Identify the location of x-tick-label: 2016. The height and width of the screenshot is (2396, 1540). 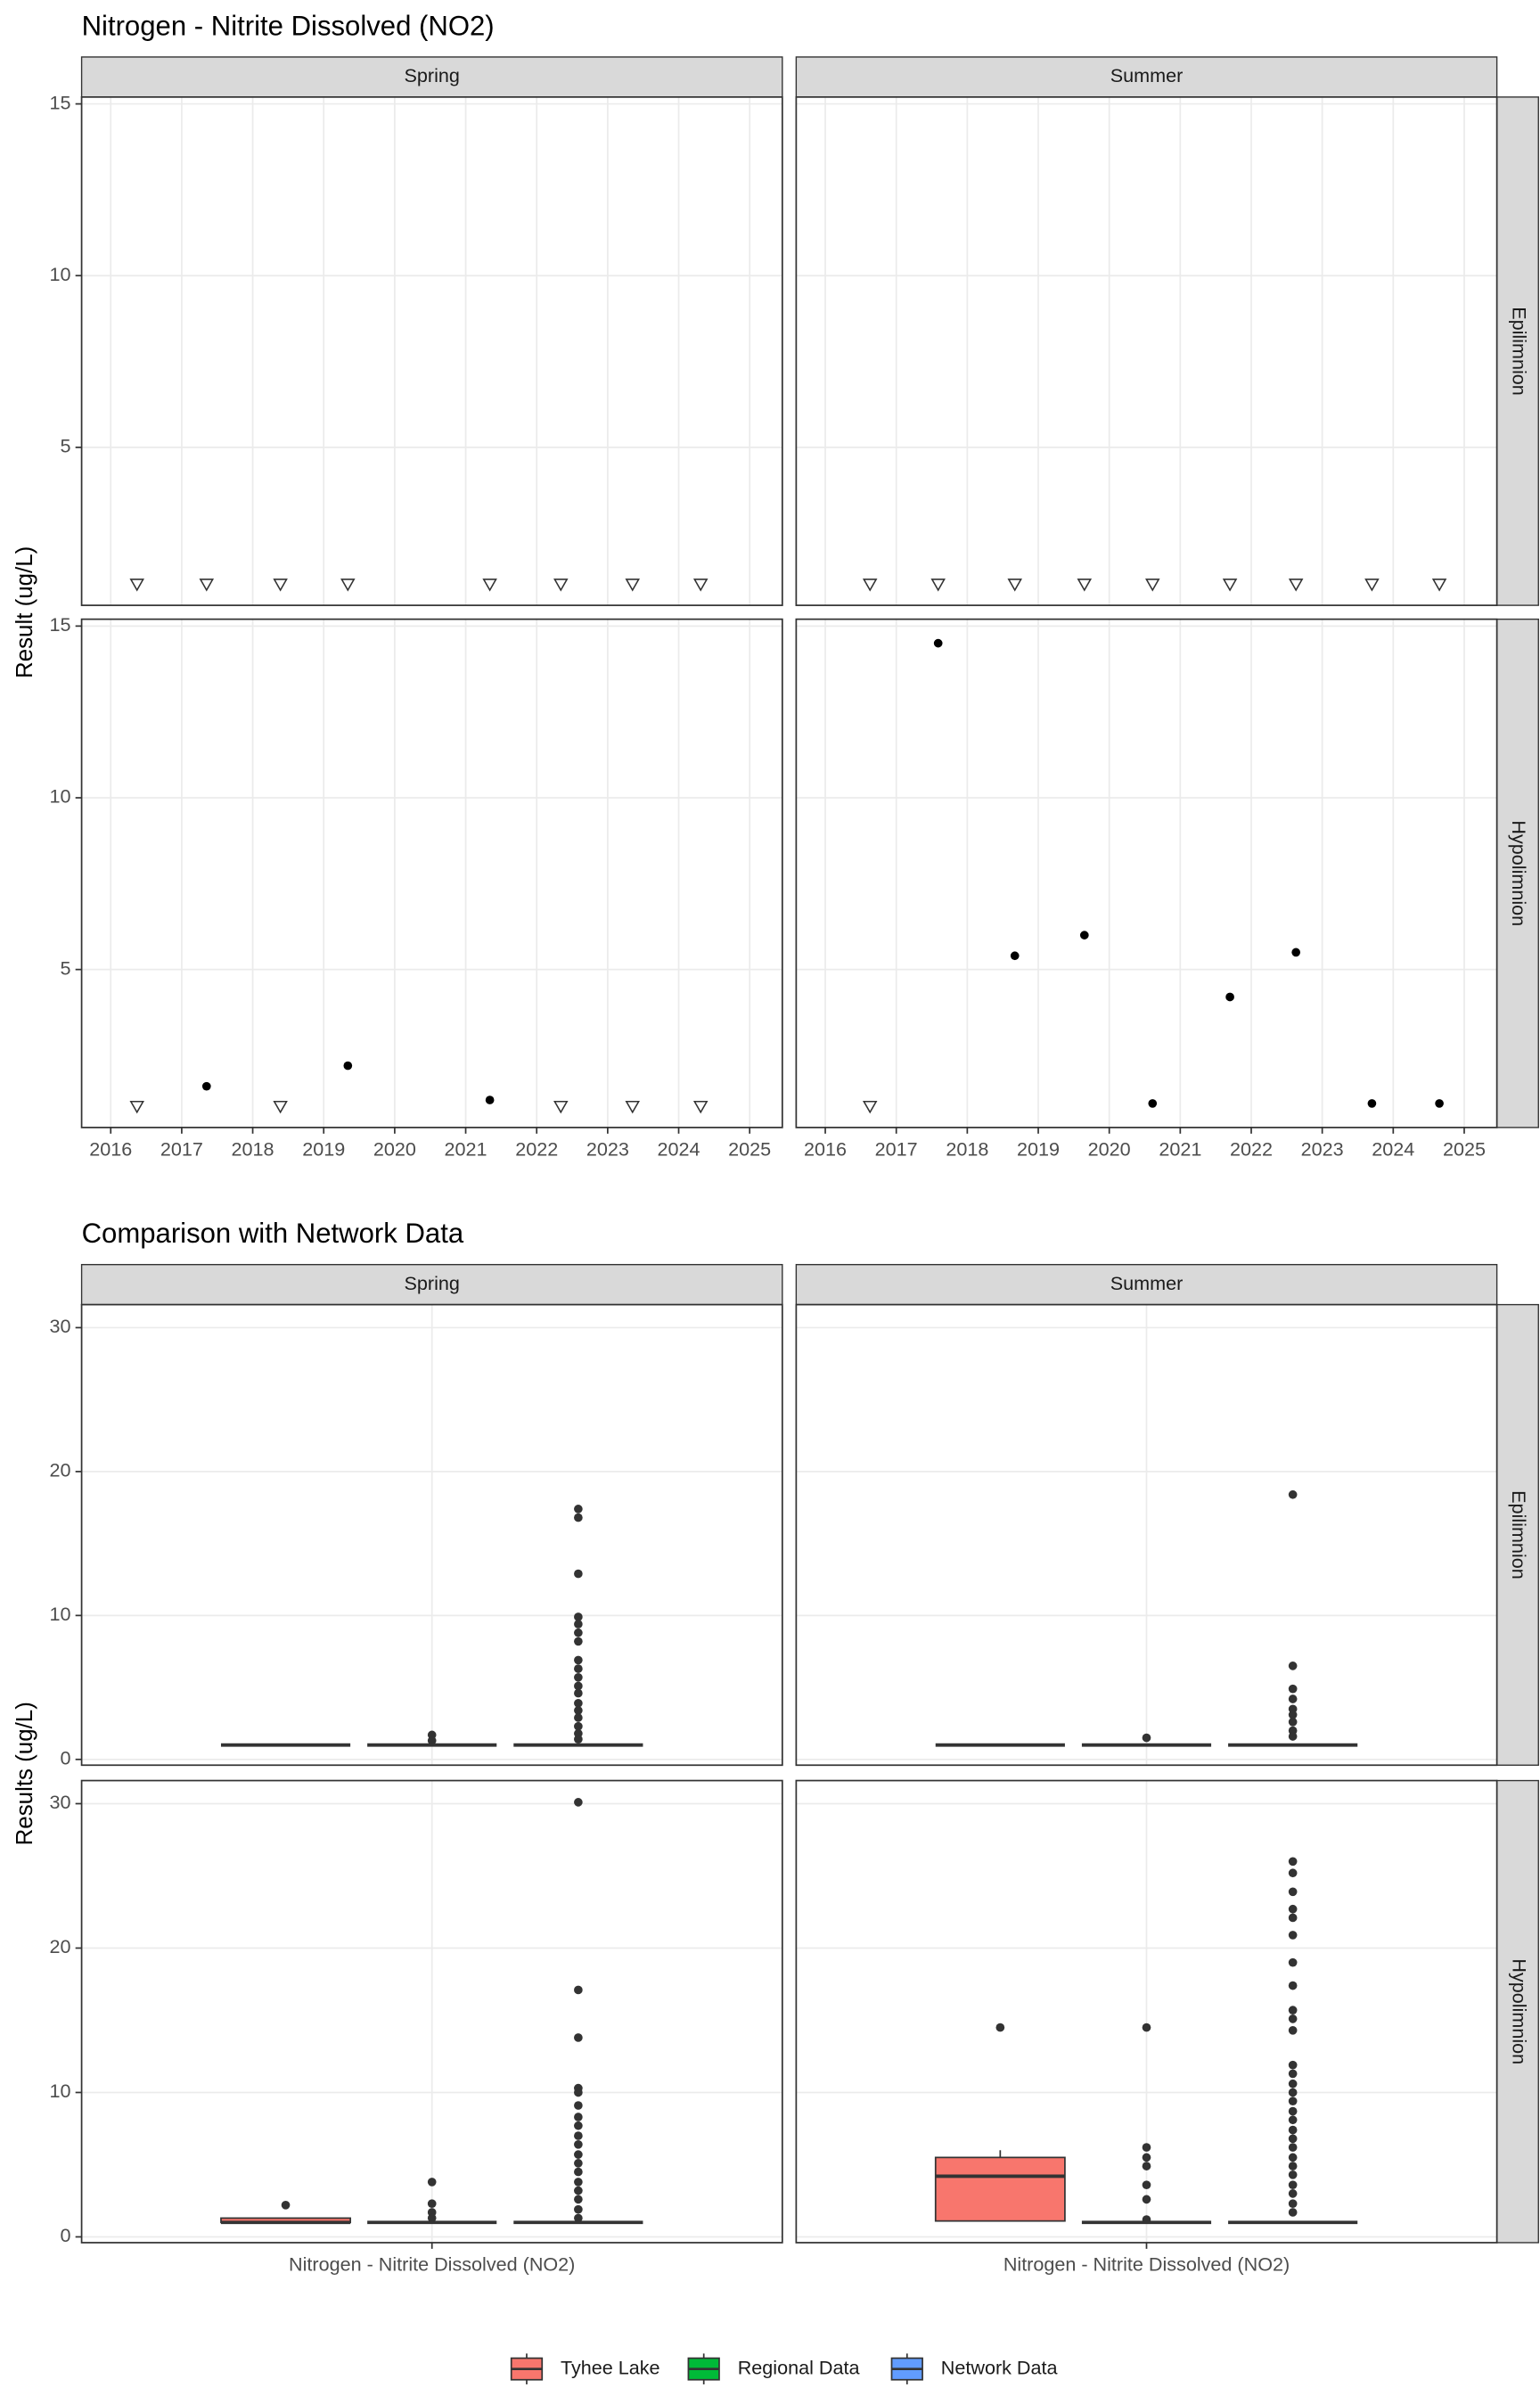
(825, 1149).